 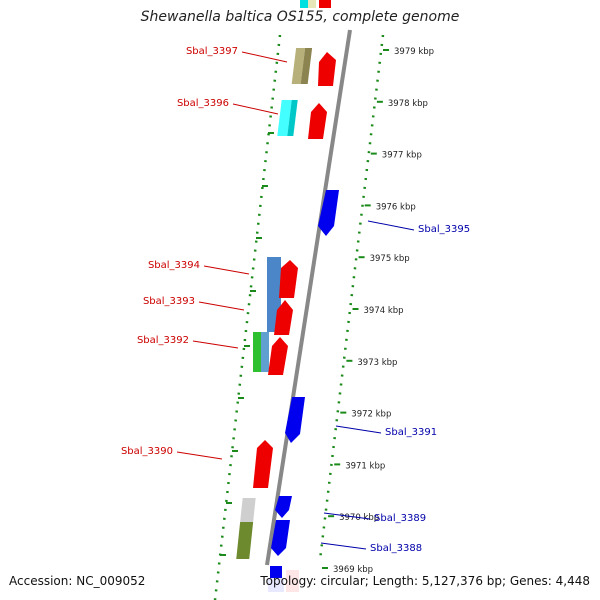 What do you see at coordinates (308, 297) in the screenshot?
I see `genome-backbone` at bounding box center [308, 297].